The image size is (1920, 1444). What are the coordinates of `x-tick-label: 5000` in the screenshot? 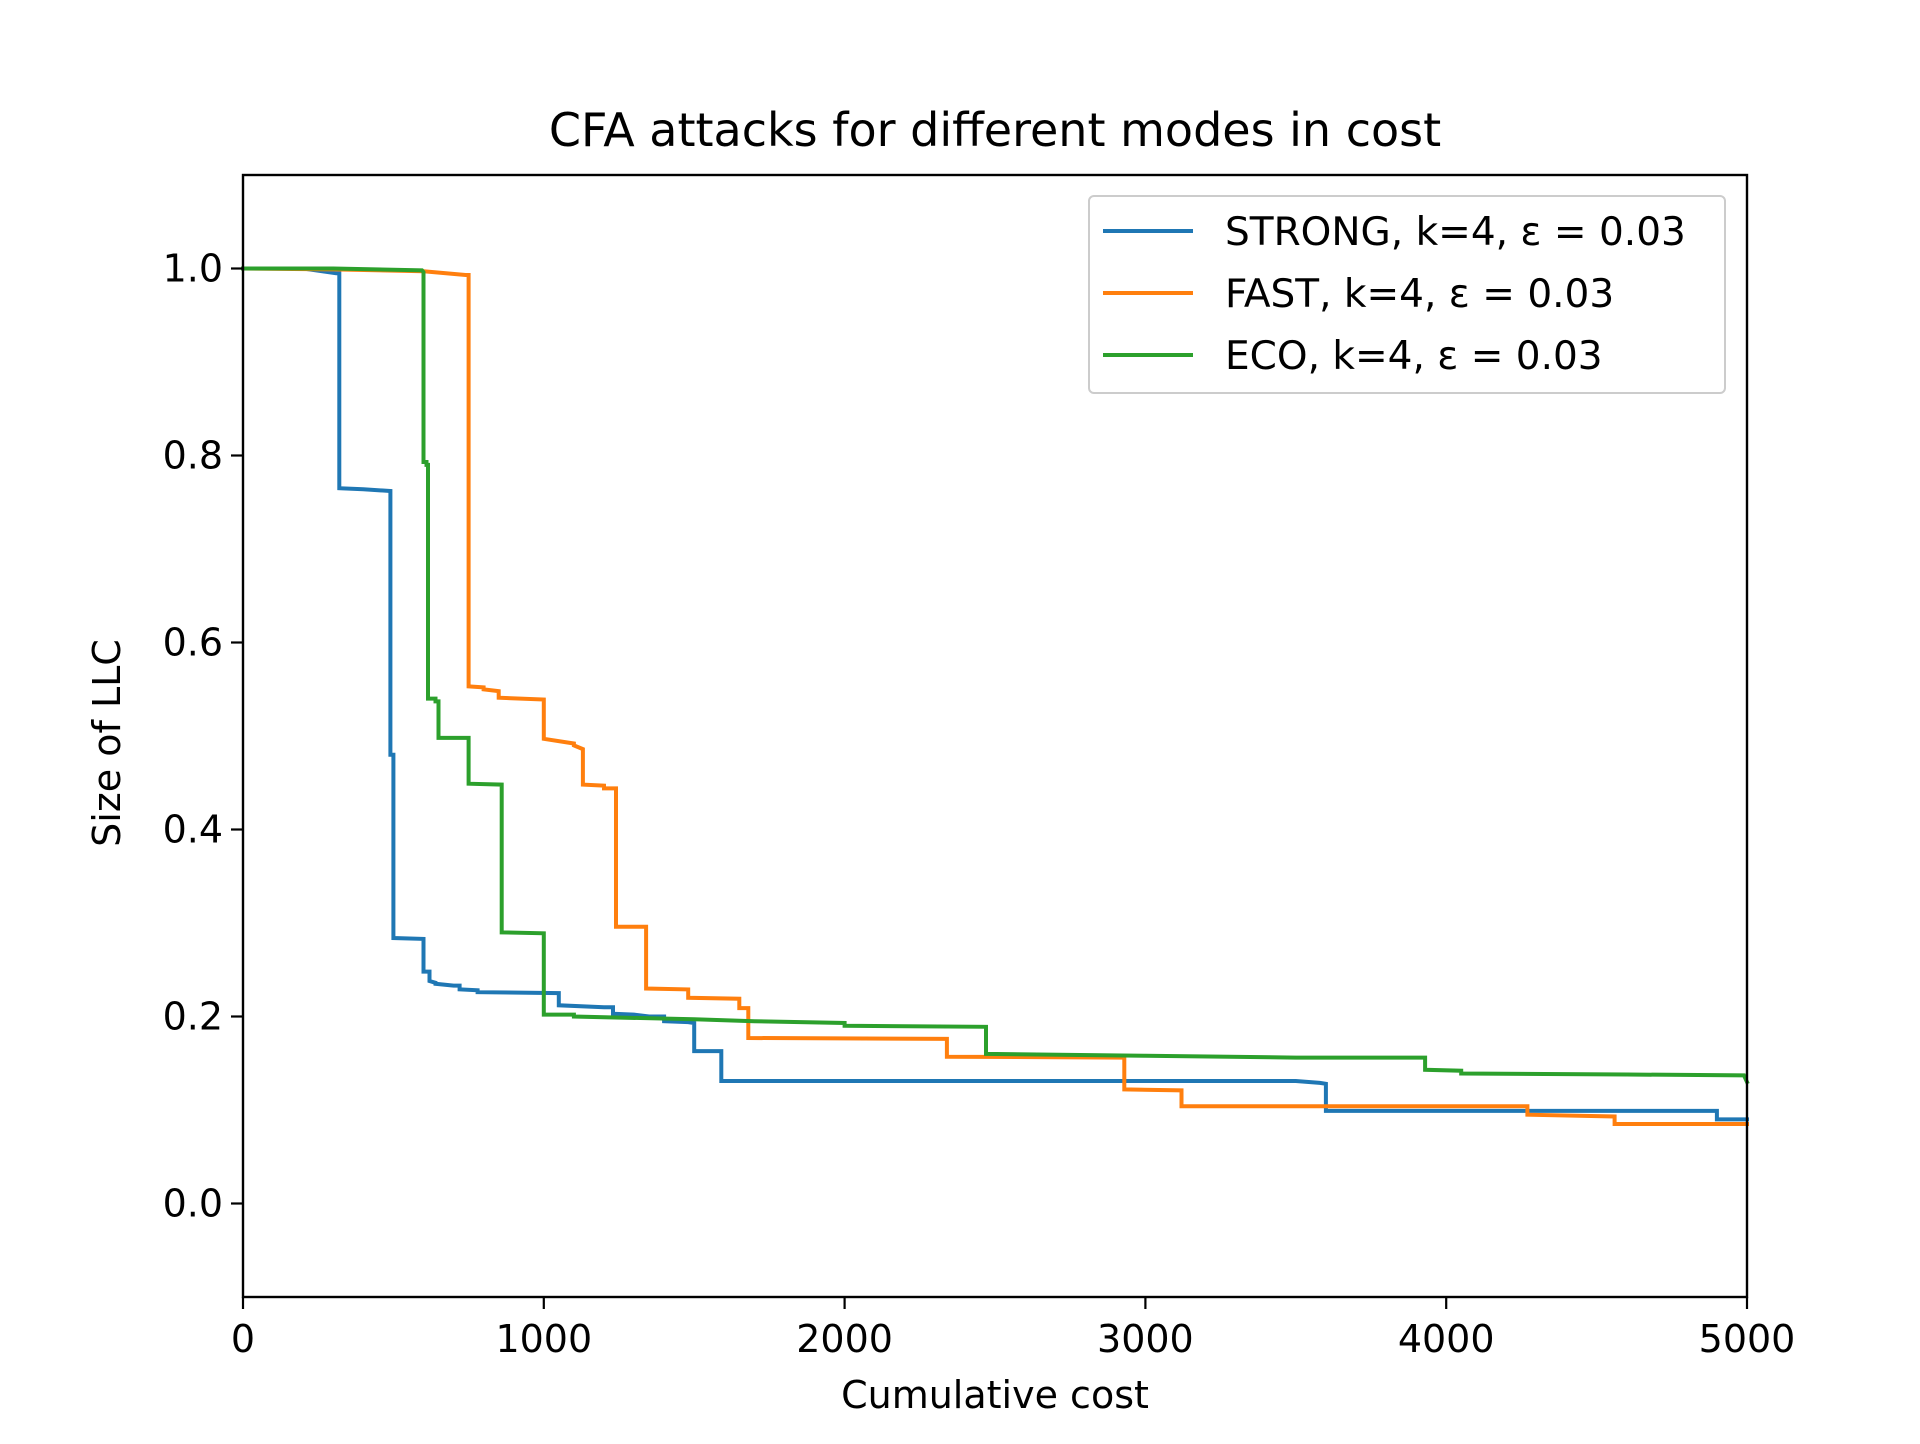 It's located at (1747, 1339).